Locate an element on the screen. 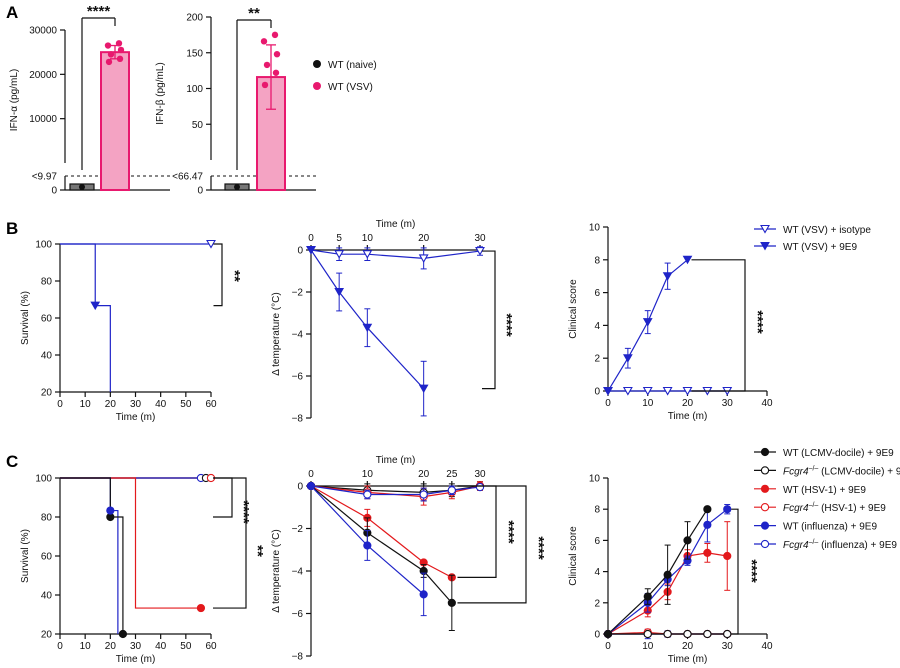 This screenshot has width=900, height=668. y-tick-label: 200 is located at coordinates (194, 18).